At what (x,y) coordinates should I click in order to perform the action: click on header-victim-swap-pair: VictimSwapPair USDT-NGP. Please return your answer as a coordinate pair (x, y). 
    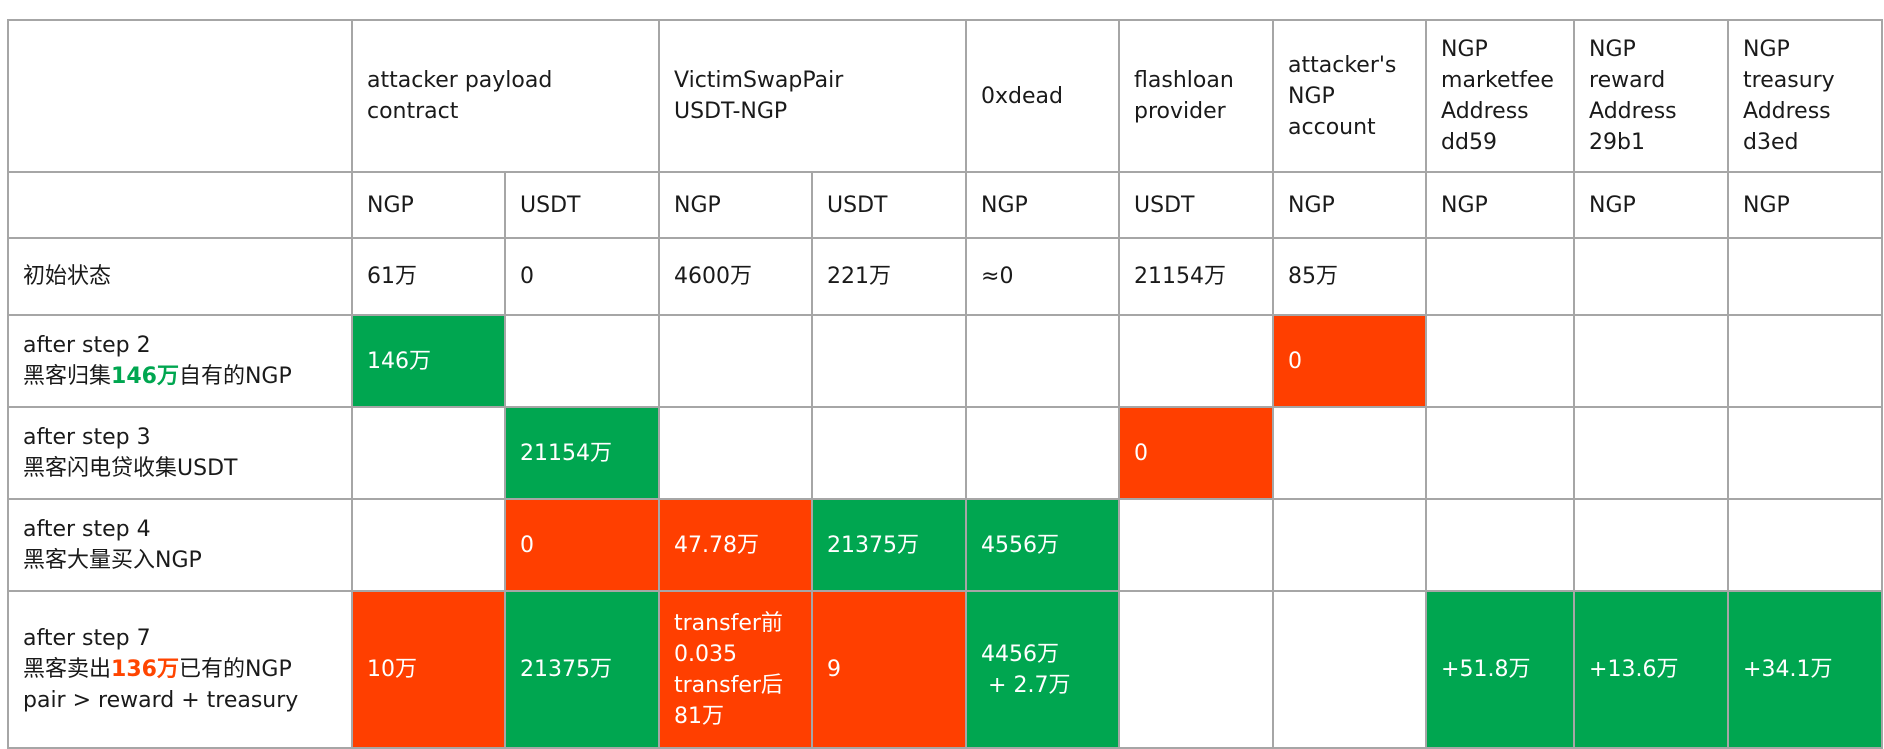
    Looking at the image, I should click on (813, 96).